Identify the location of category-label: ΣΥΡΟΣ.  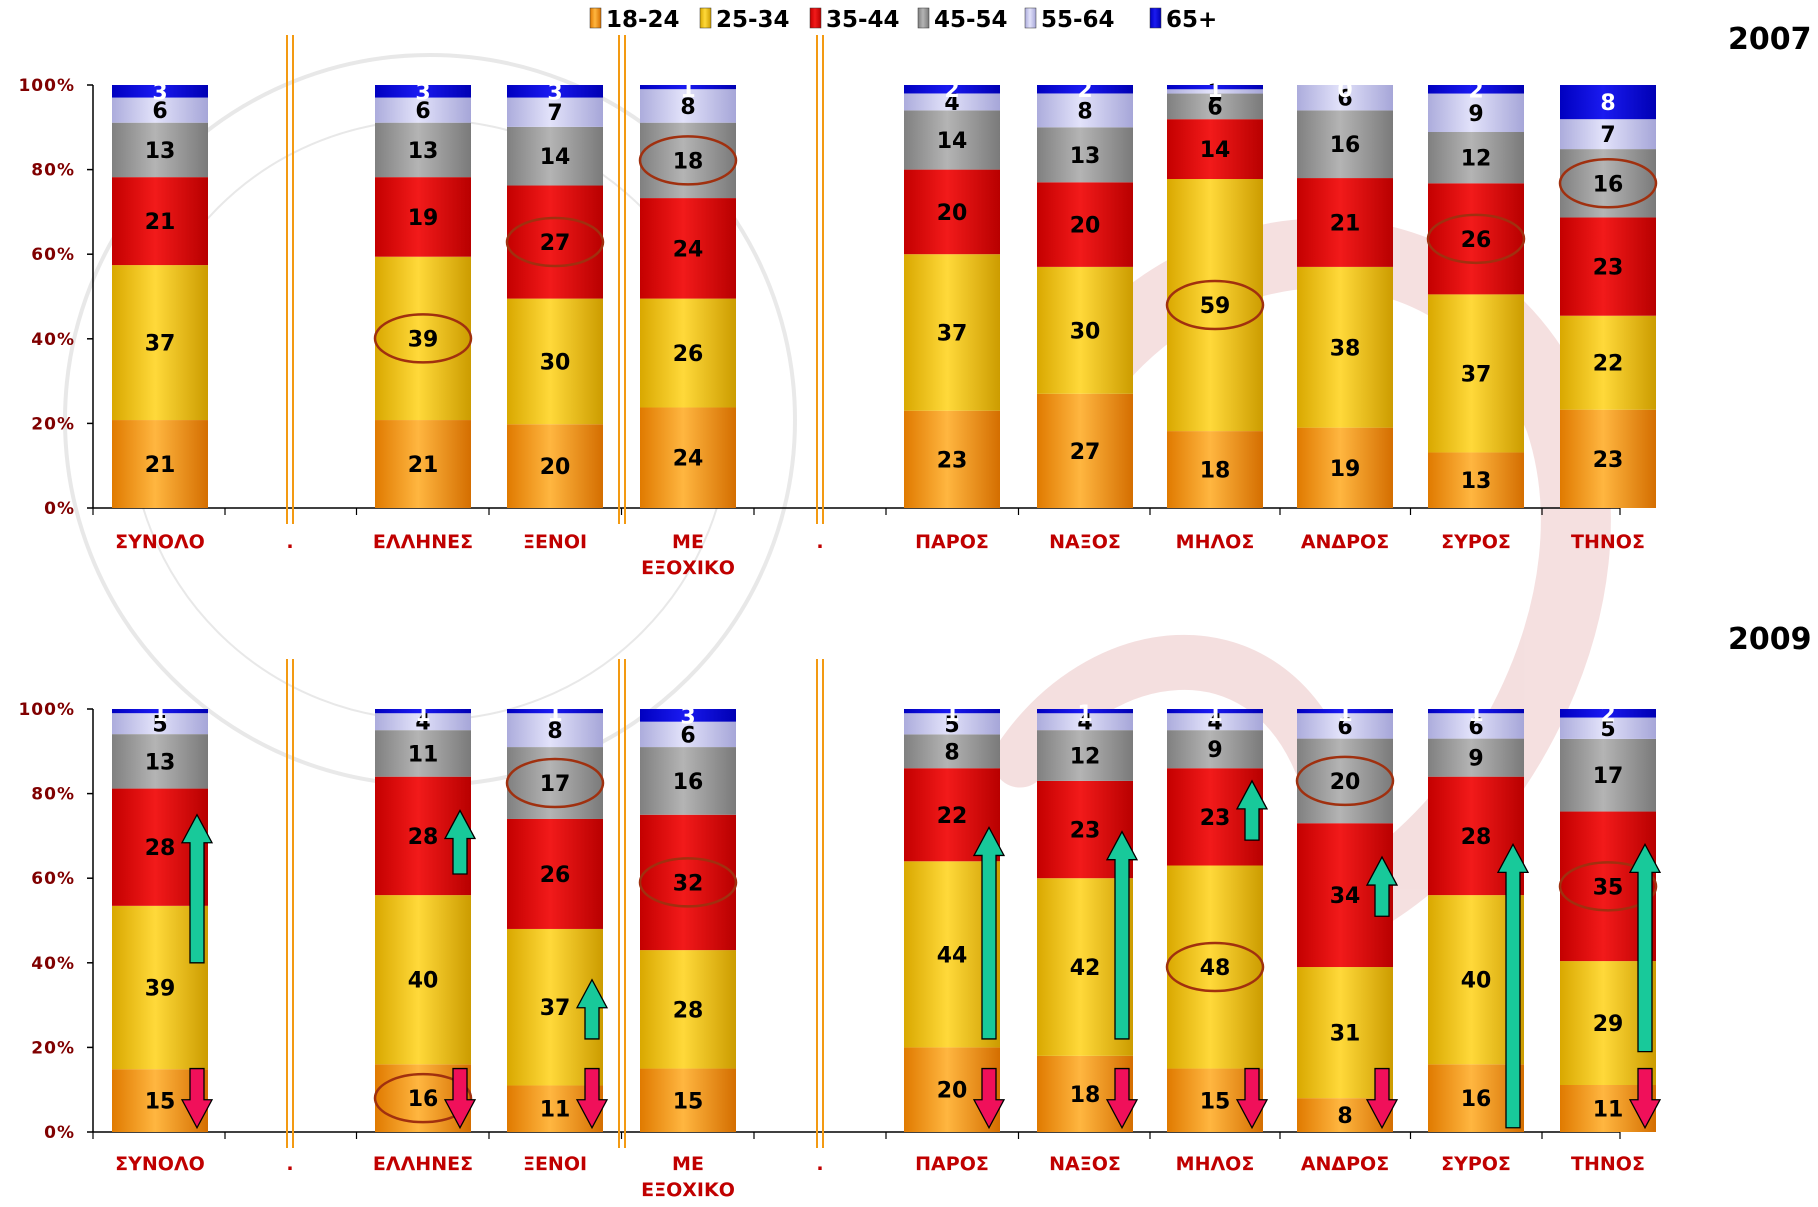
(1476, 1164).